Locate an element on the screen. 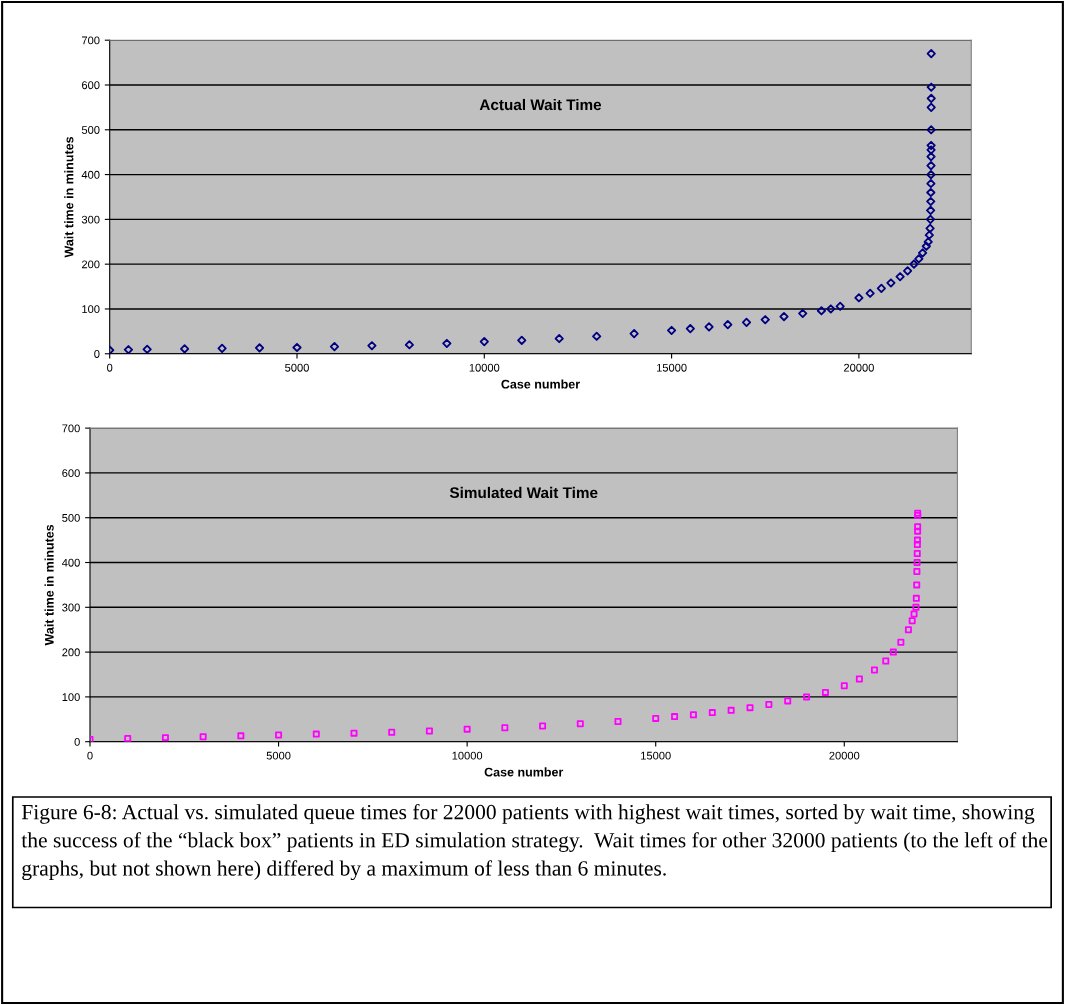 The image size is (1065, 1005). caption: Figure 6-8: Actual vs. simulated queue times for 22000 patients with highest wait times, sorted by wait time, showing the success of the “black box” patients in ED simulation strategy. Wait times for other 32000 patients (to the left of the graphs, but not shown here) differed by a maximum of less than 6 minutes. is located at coordinates (534, 842).